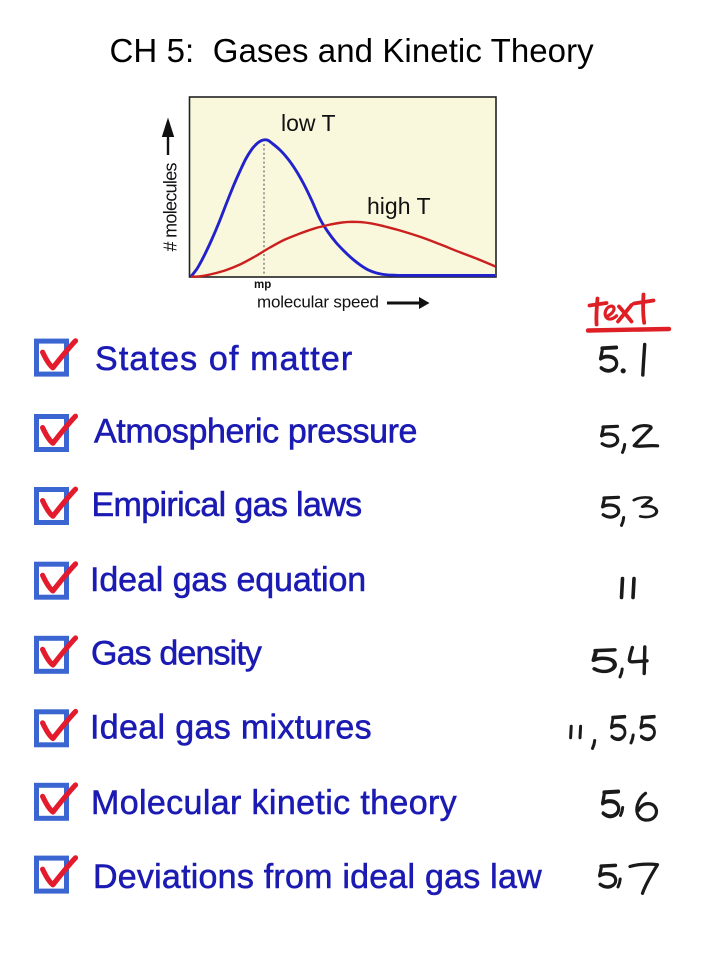 The height and width of the screenshot is (960, 720). Describe the element at coordinates (308, 123) in the screenshot. I see `svg-text: low T` at that location.